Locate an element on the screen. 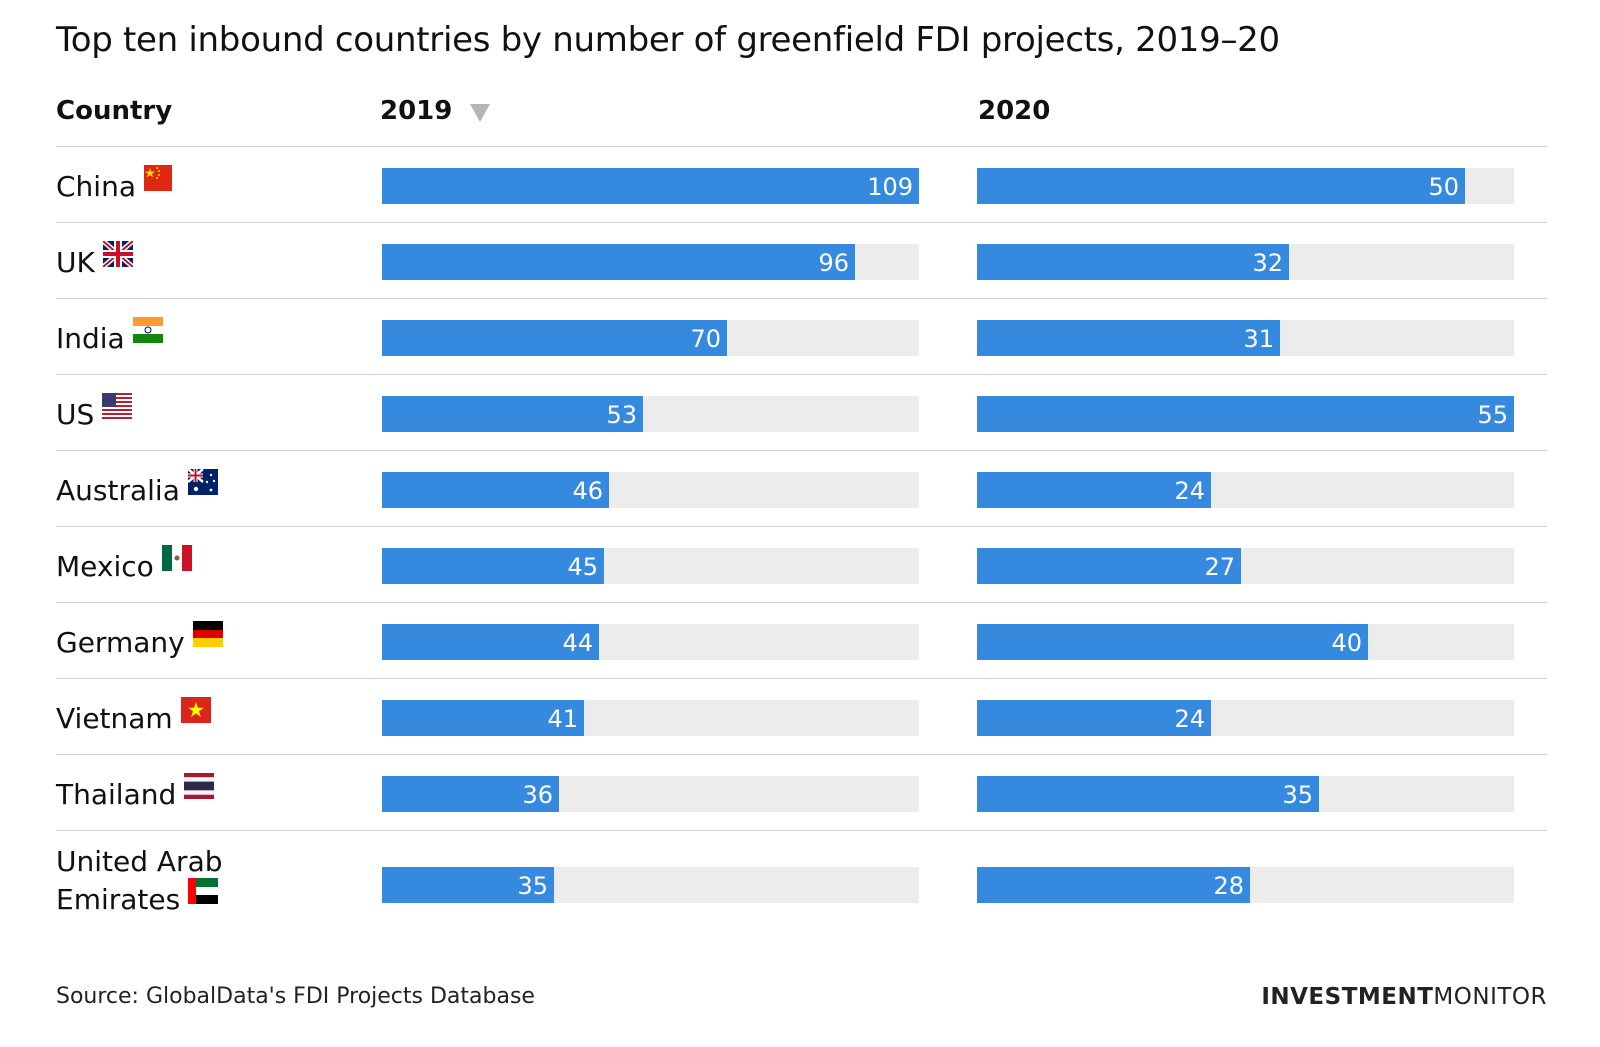 The width and height of the screenshot is (1600, 1047). bar-value-label: 27 is located at coordinates (1219, 567).